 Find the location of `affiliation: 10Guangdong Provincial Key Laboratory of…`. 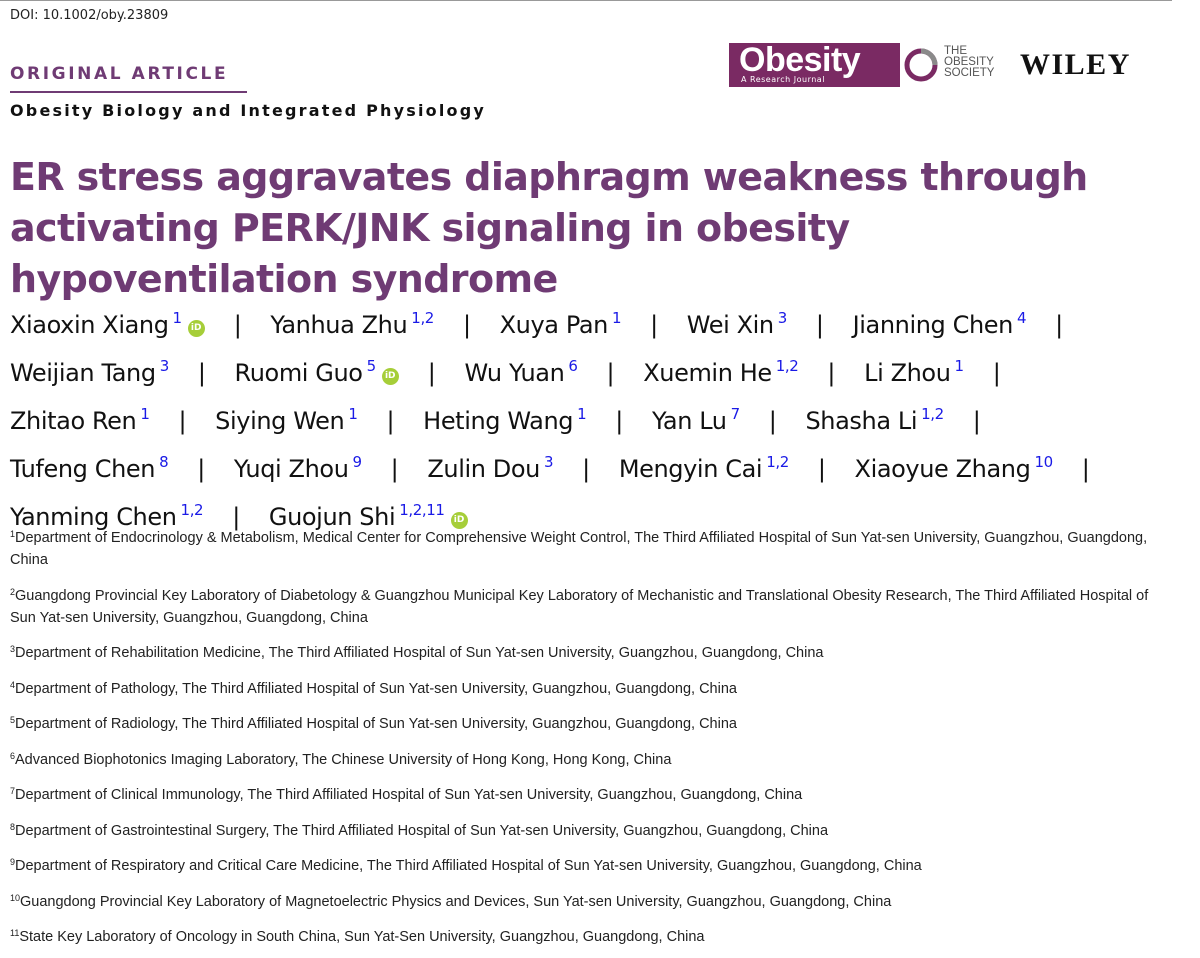

affiliation: 10Guangdong Provincial Key Laboratory of… is located at coordinates (451, 901).